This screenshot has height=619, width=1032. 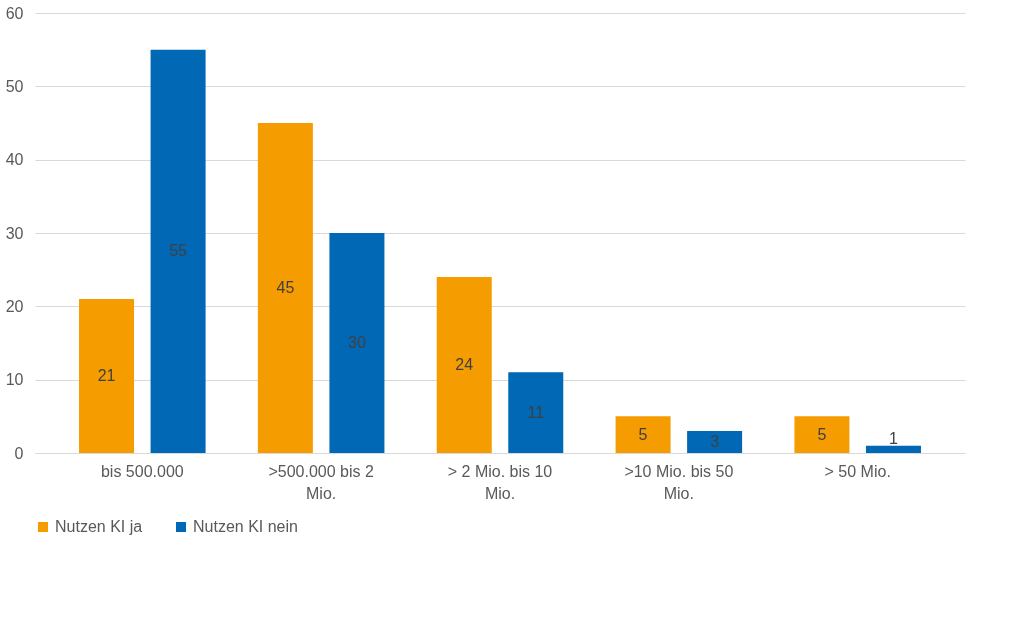 What do you see at coordinates (14, 160) in the screenshot?
I see `y-tick-label: 40` at bounding box center [14, 160].